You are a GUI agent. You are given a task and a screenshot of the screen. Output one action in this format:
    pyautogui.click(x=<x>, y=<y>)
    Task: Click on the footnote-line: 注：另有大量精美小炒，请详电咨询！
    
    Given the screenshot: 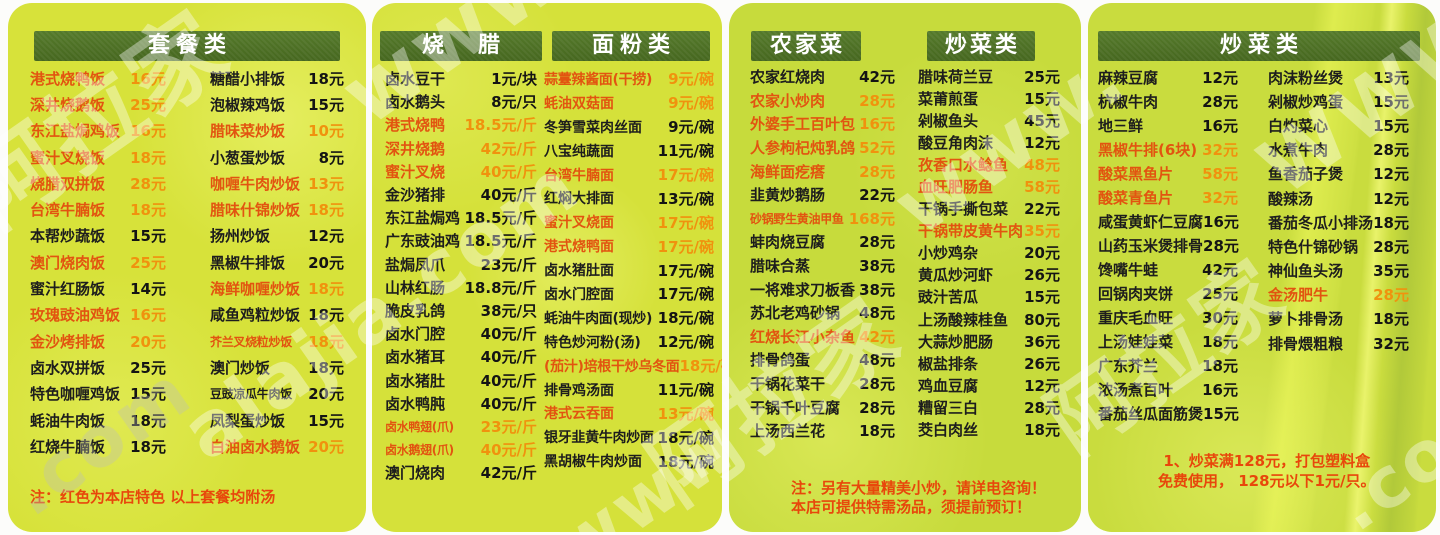 What is the action you would take?
    pyautogui.click(x=919, y=488)
    